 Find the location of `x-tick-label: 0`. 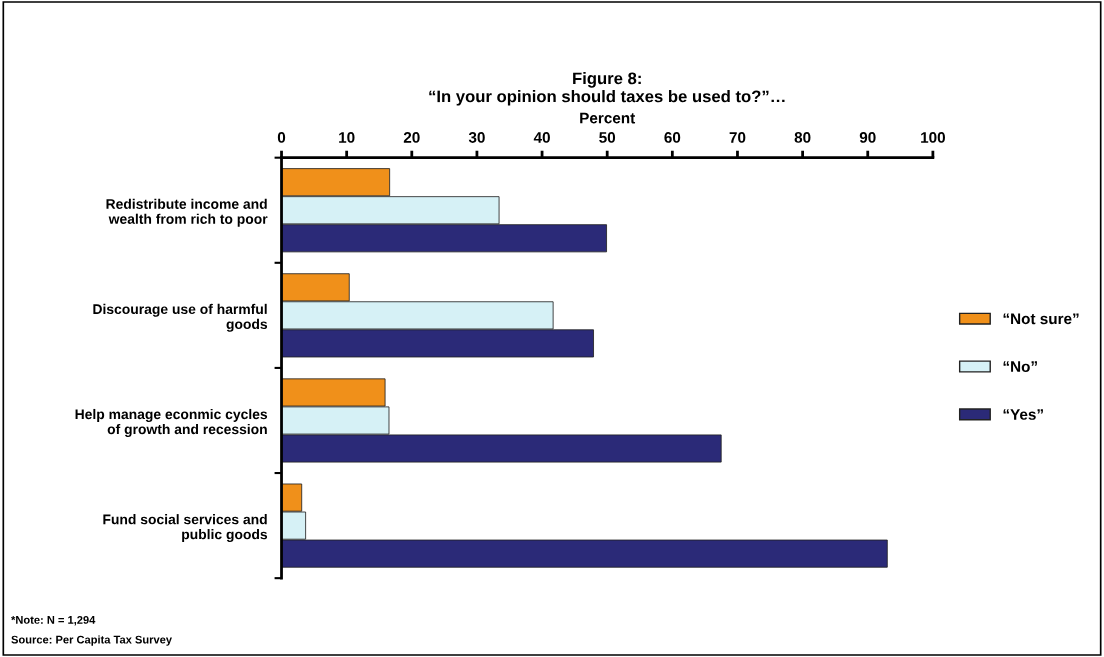

x-tick-label: 0 is located at coordinates (281, 137).